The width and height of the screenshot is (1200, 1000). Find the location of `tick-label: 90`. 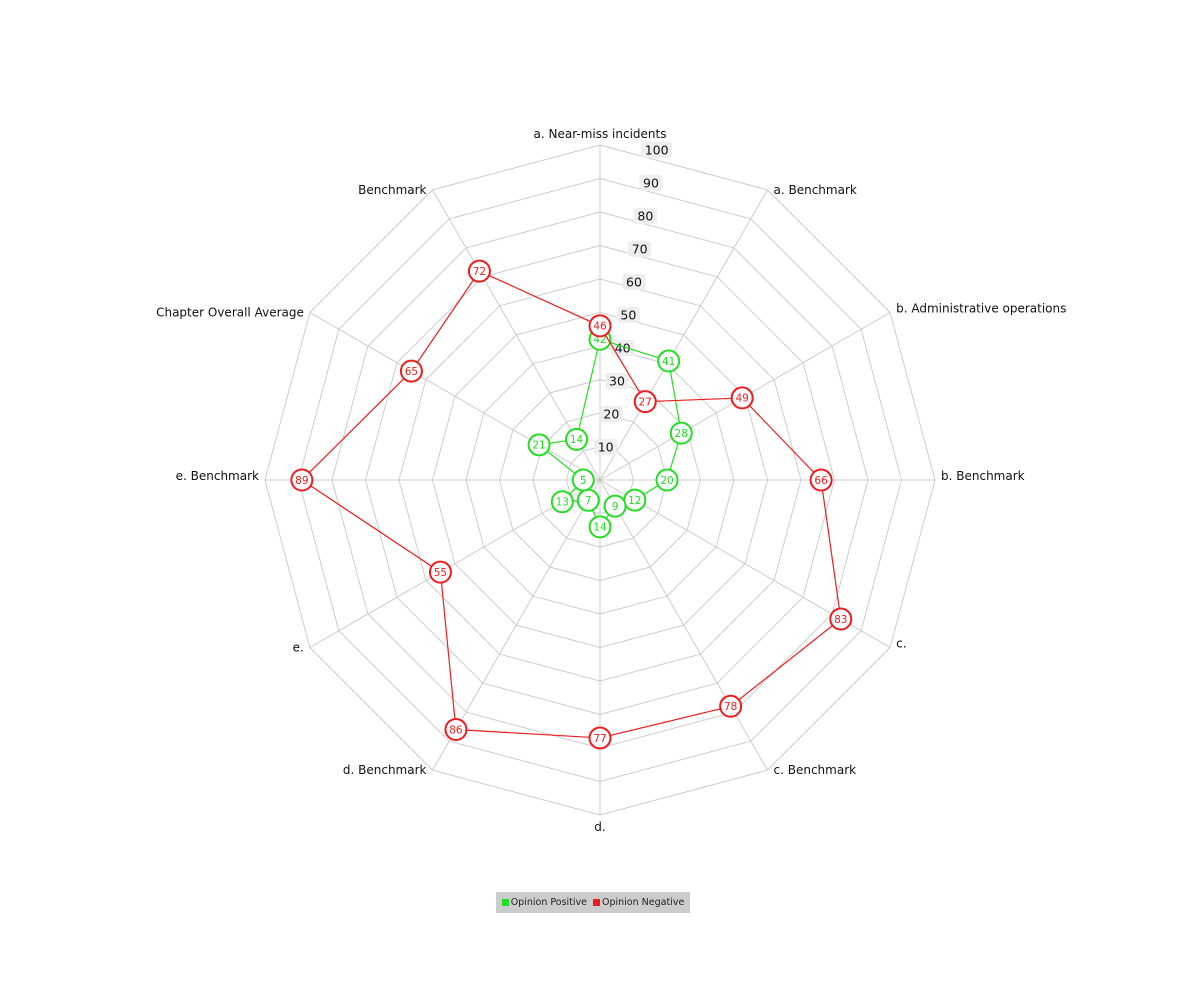

tick-label: 90 is located at coordinates (651, 182).